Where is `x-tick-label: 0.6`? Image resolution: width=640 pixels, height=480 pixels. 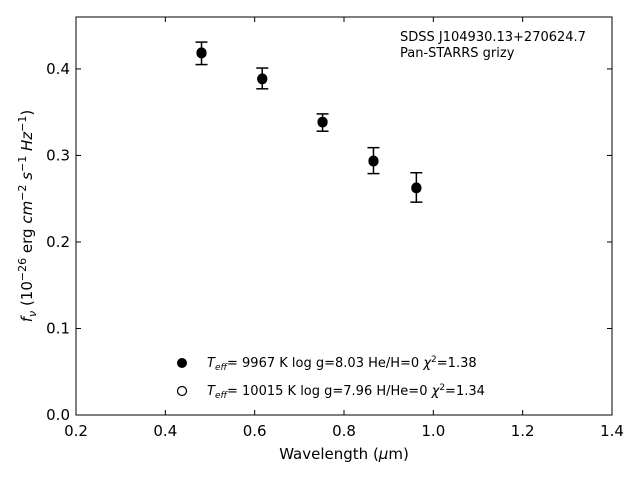
x-tick-label: 0.6 is located at coordinates (255, 431).